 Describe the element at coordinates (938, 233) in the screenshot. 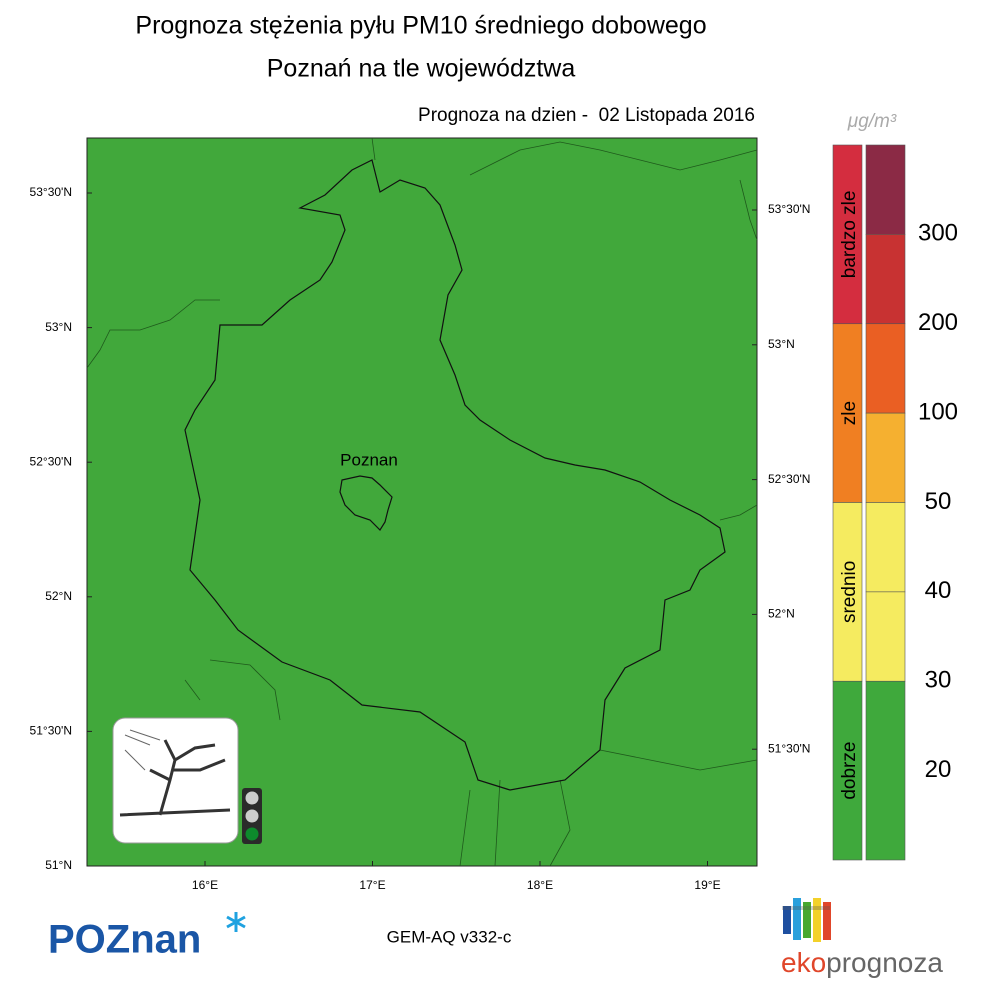

I see `level-label: 300` at that location.